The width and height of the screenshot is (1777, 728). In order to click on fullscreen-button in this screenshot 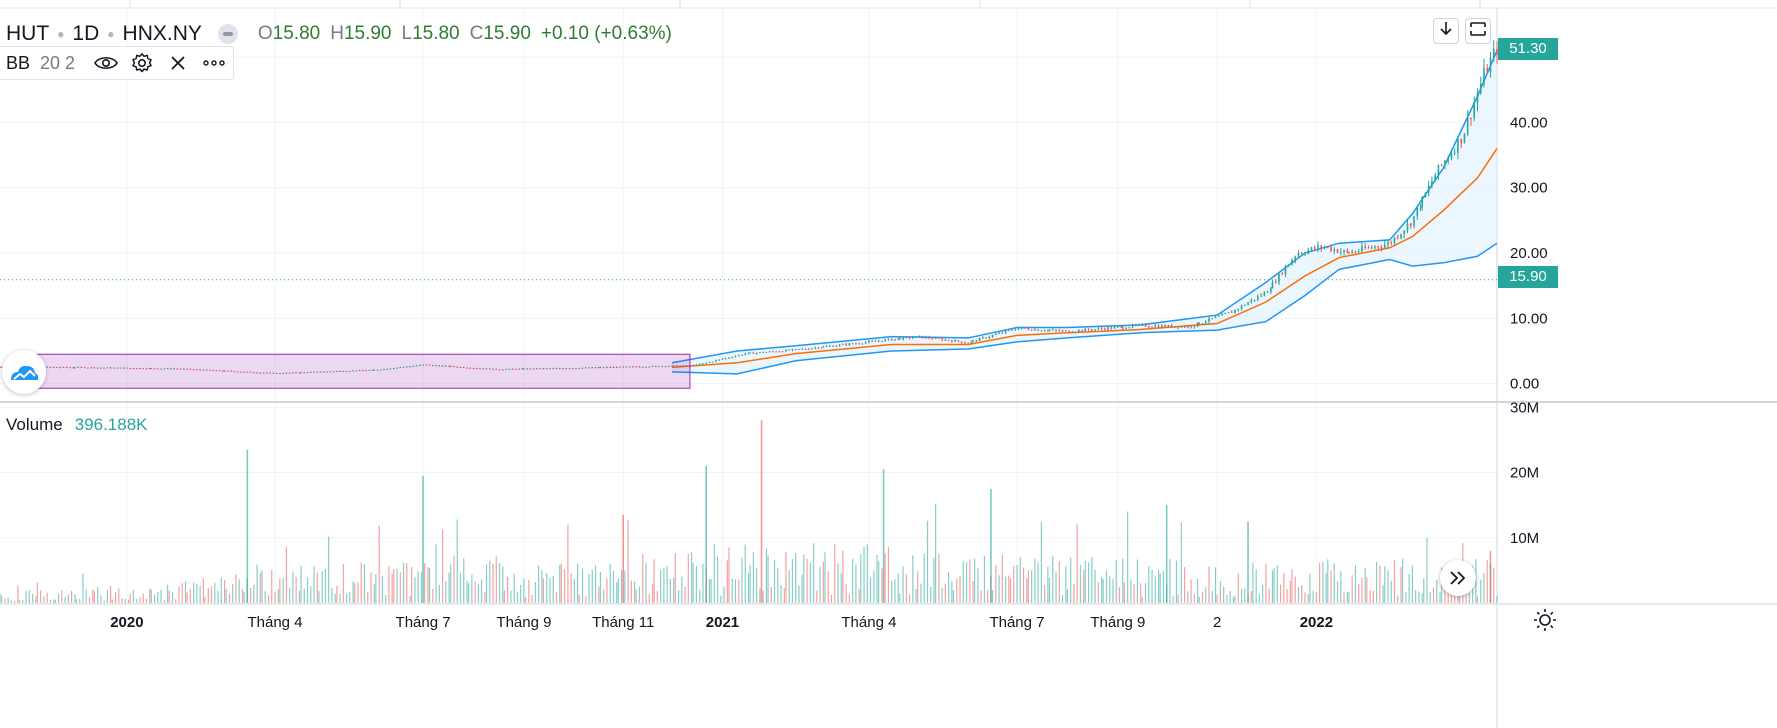, I will do `click(1478, 31)`.